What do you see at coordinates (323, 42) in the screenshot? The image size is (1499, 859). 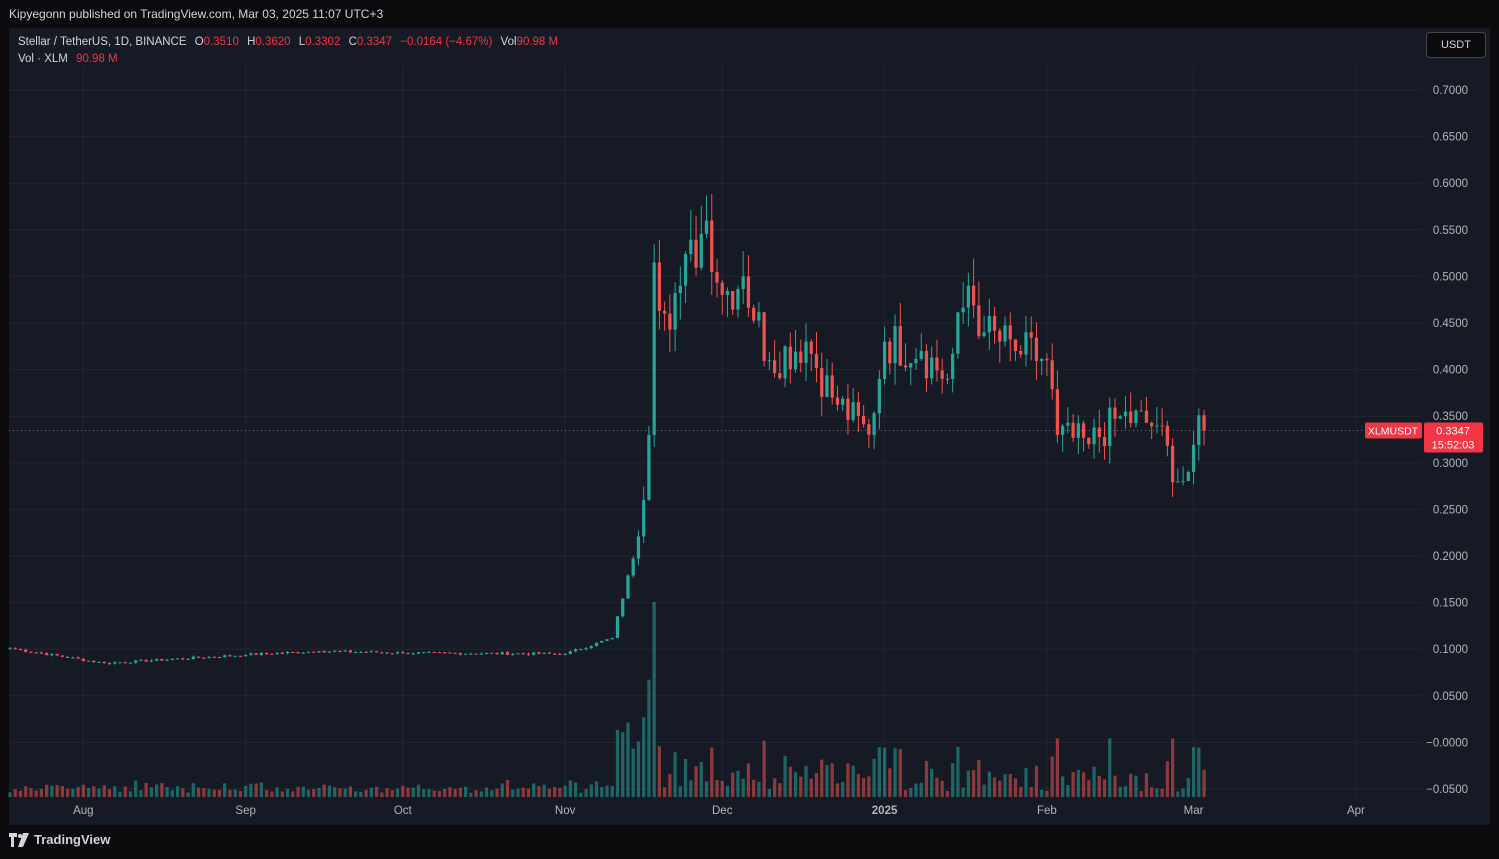 I see `legend-low-value: 0.3302` at bounding box center [323, 42].